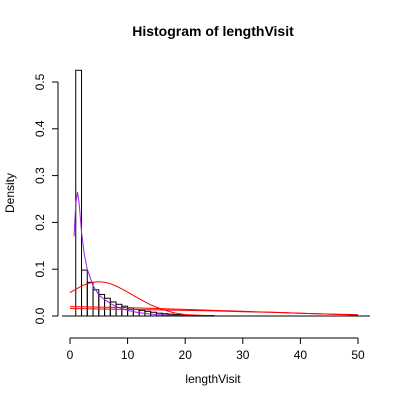  Describe the element at coordinates (40, 315) in the screenshot. I see `y-tick-label-0.0: 0.0` at that location.